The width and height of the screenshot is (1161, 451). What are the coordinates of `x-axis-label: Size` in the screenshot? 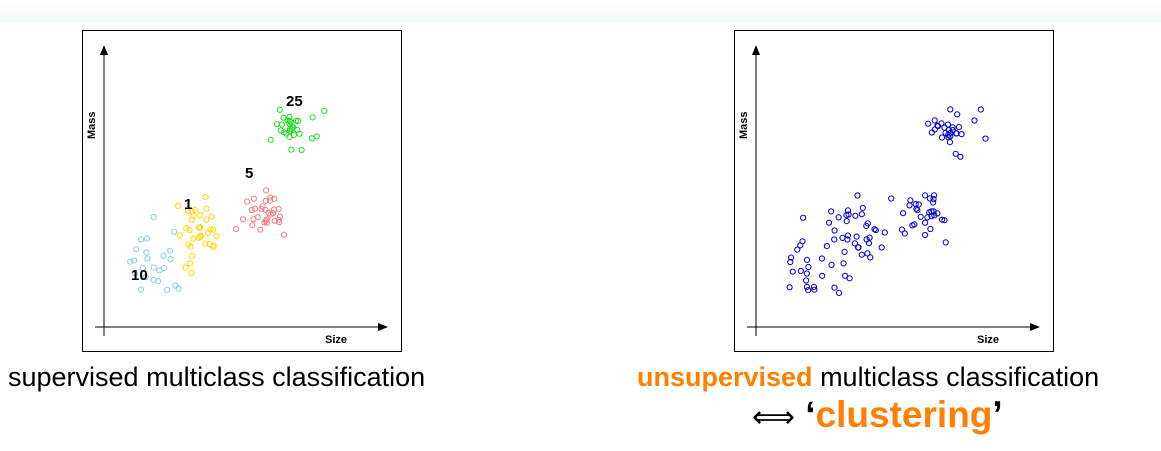 It's located at (988, 340).